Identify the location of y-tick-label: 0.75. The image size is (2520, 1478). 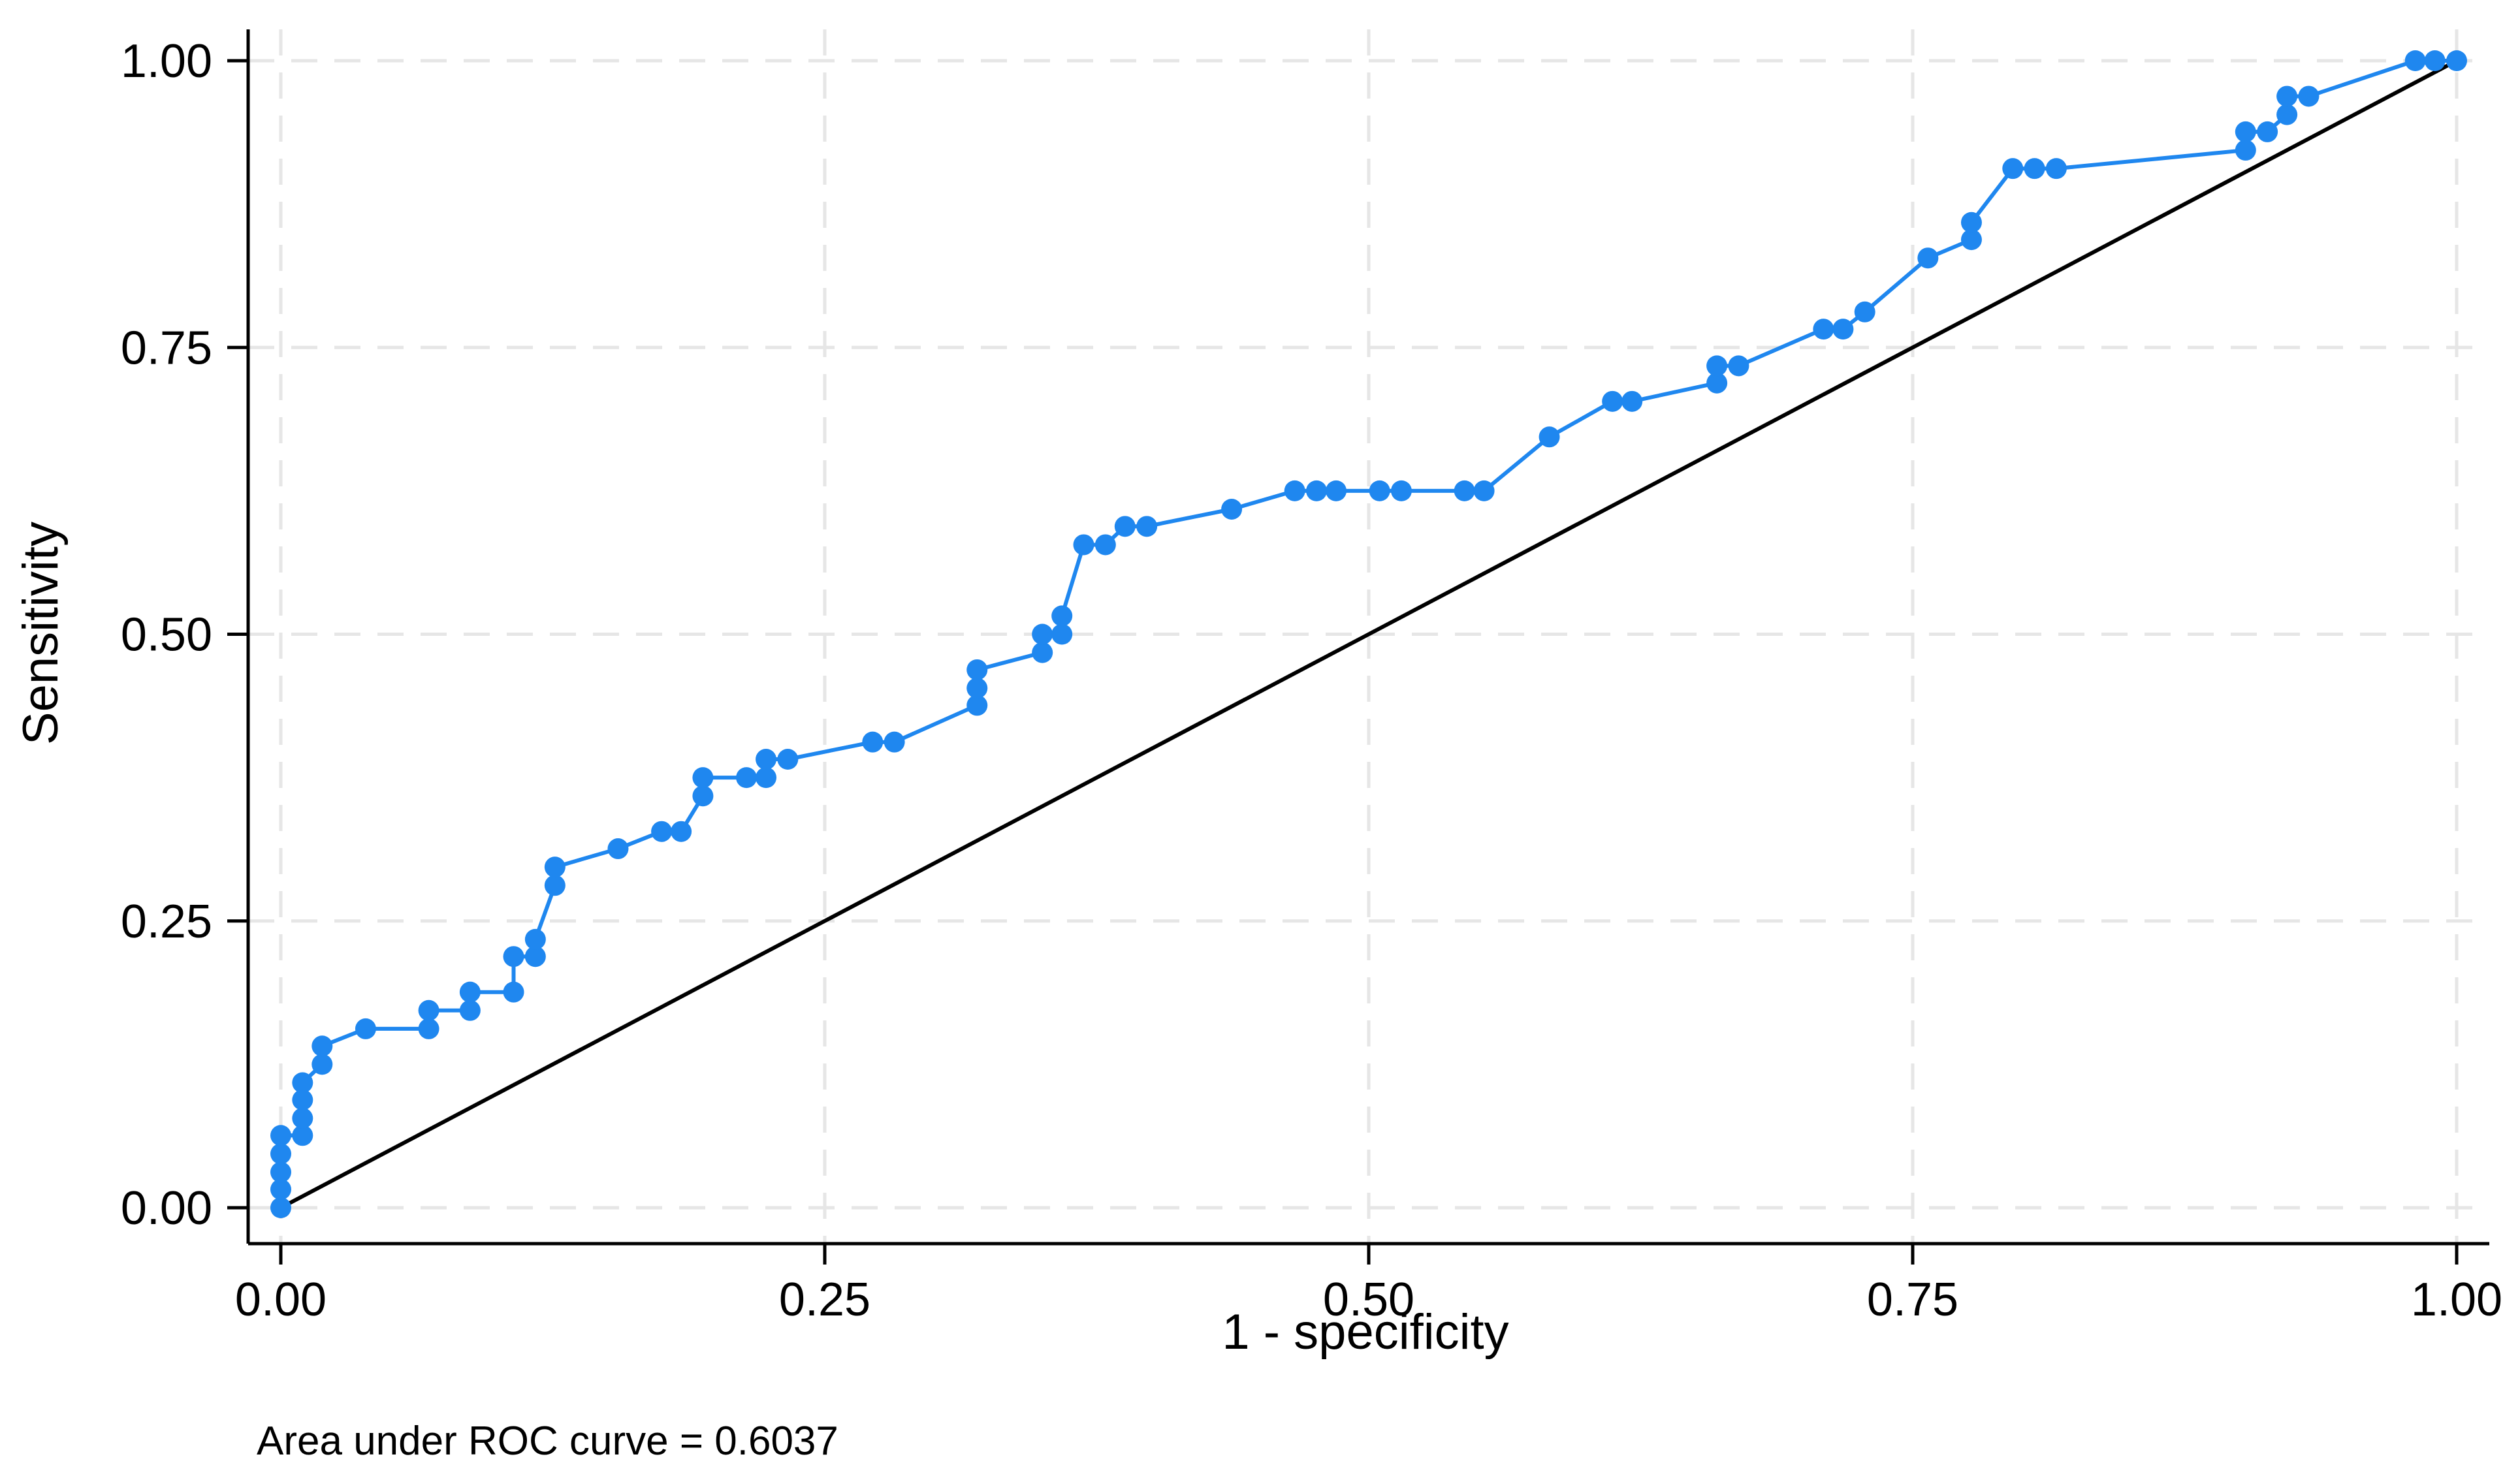
(166, 348).